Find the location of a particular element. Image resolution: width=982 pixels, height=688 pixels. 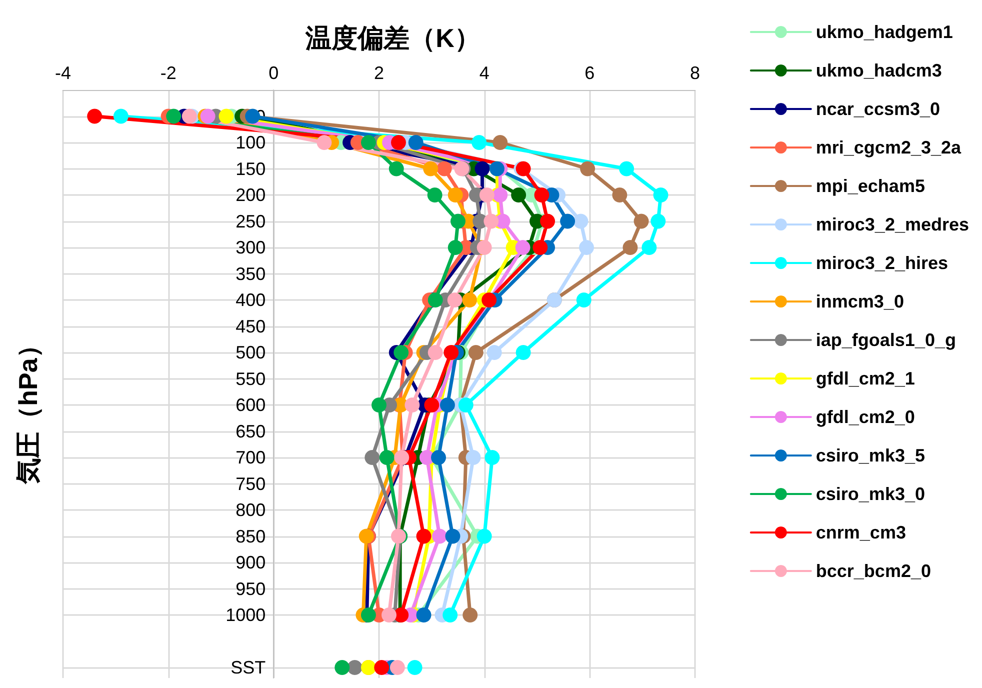

y-tick-label: 700 is located at coordinates (251, 458).